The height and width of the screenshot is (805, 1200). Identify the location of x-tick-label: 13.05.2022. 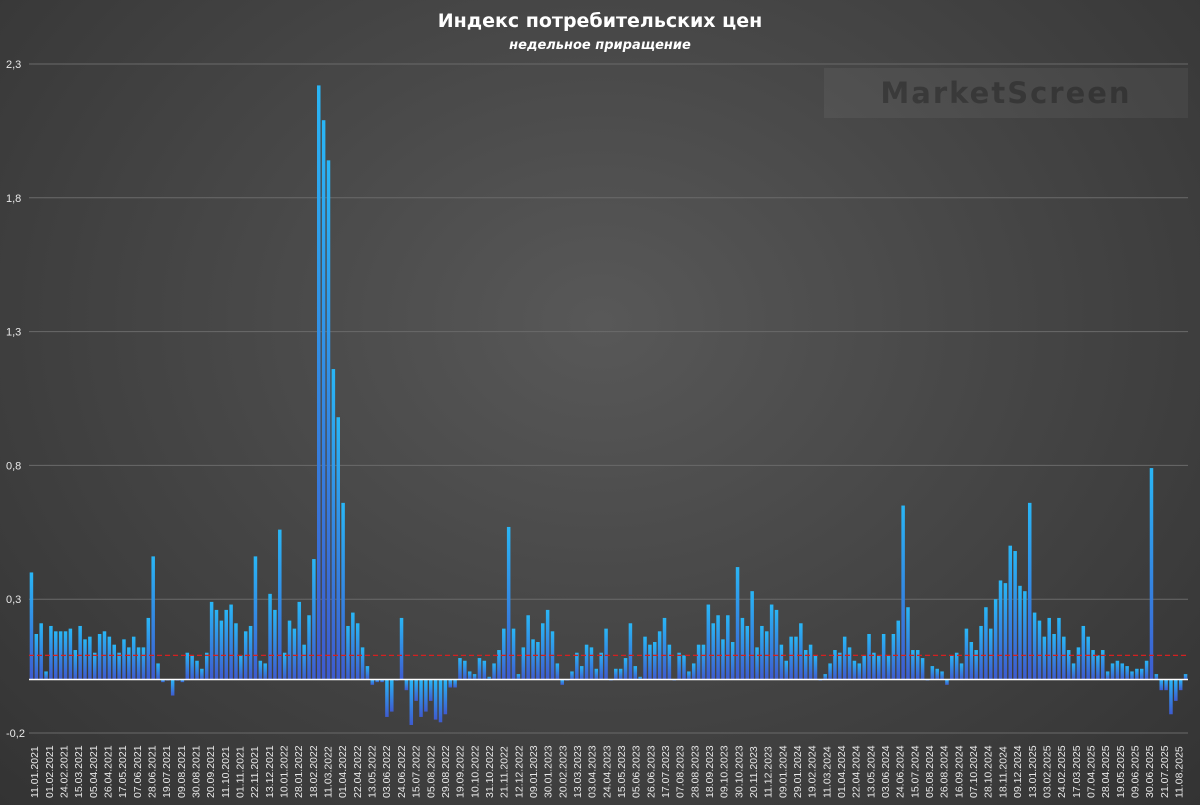
(373, 771).